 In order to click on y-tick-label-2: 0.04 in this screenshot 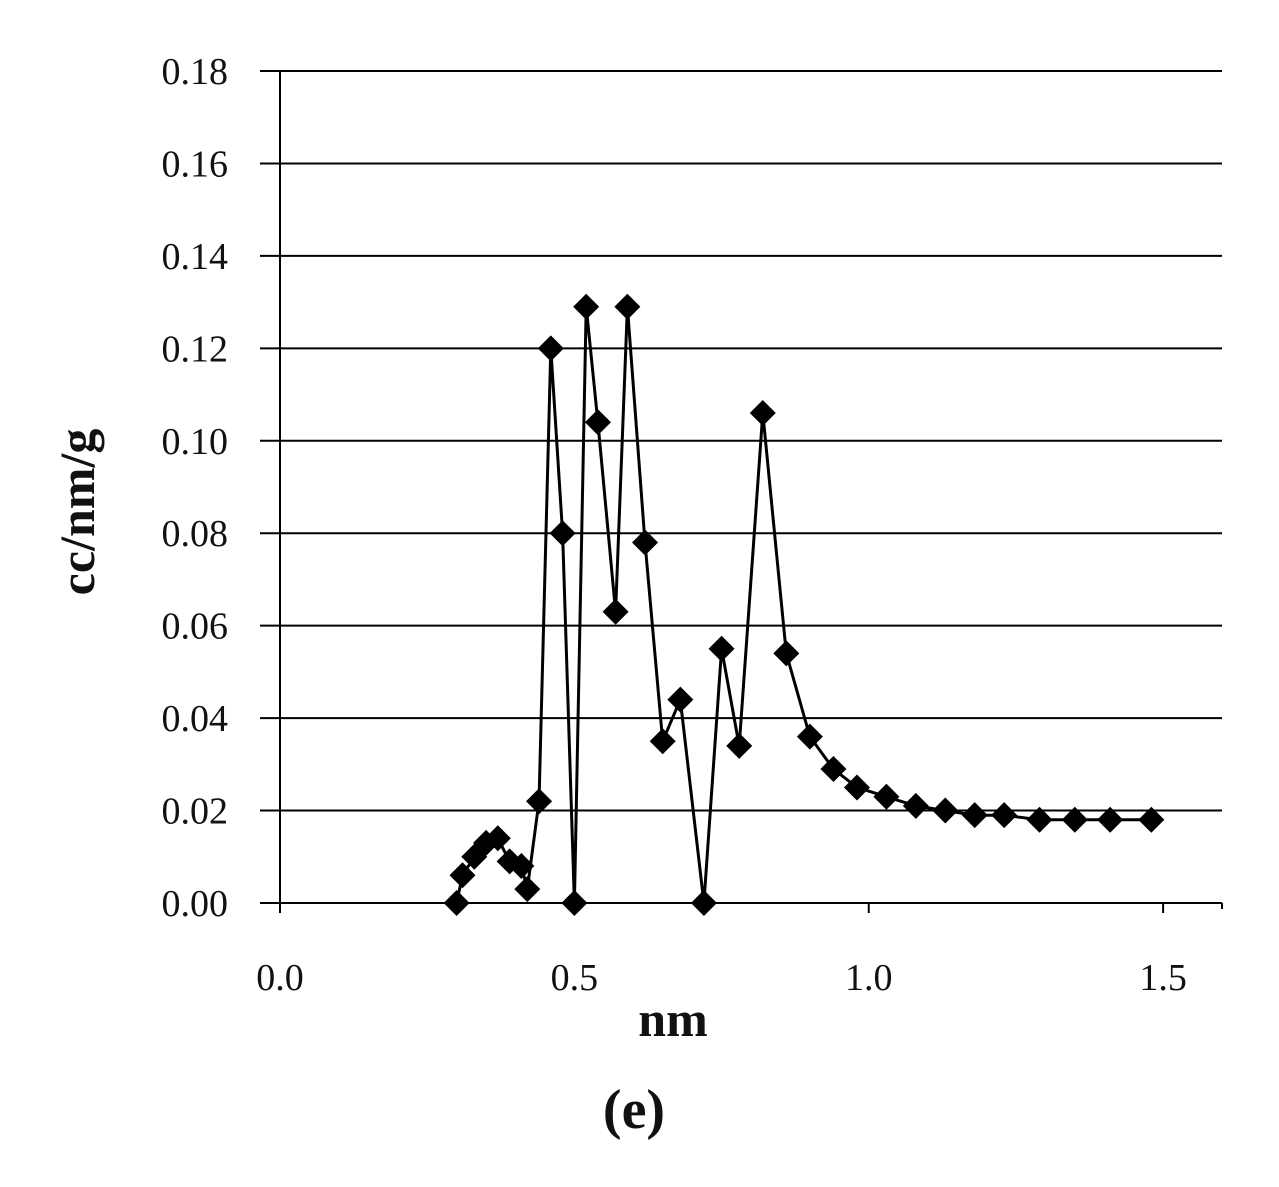, I will do `click(195, 719)`.